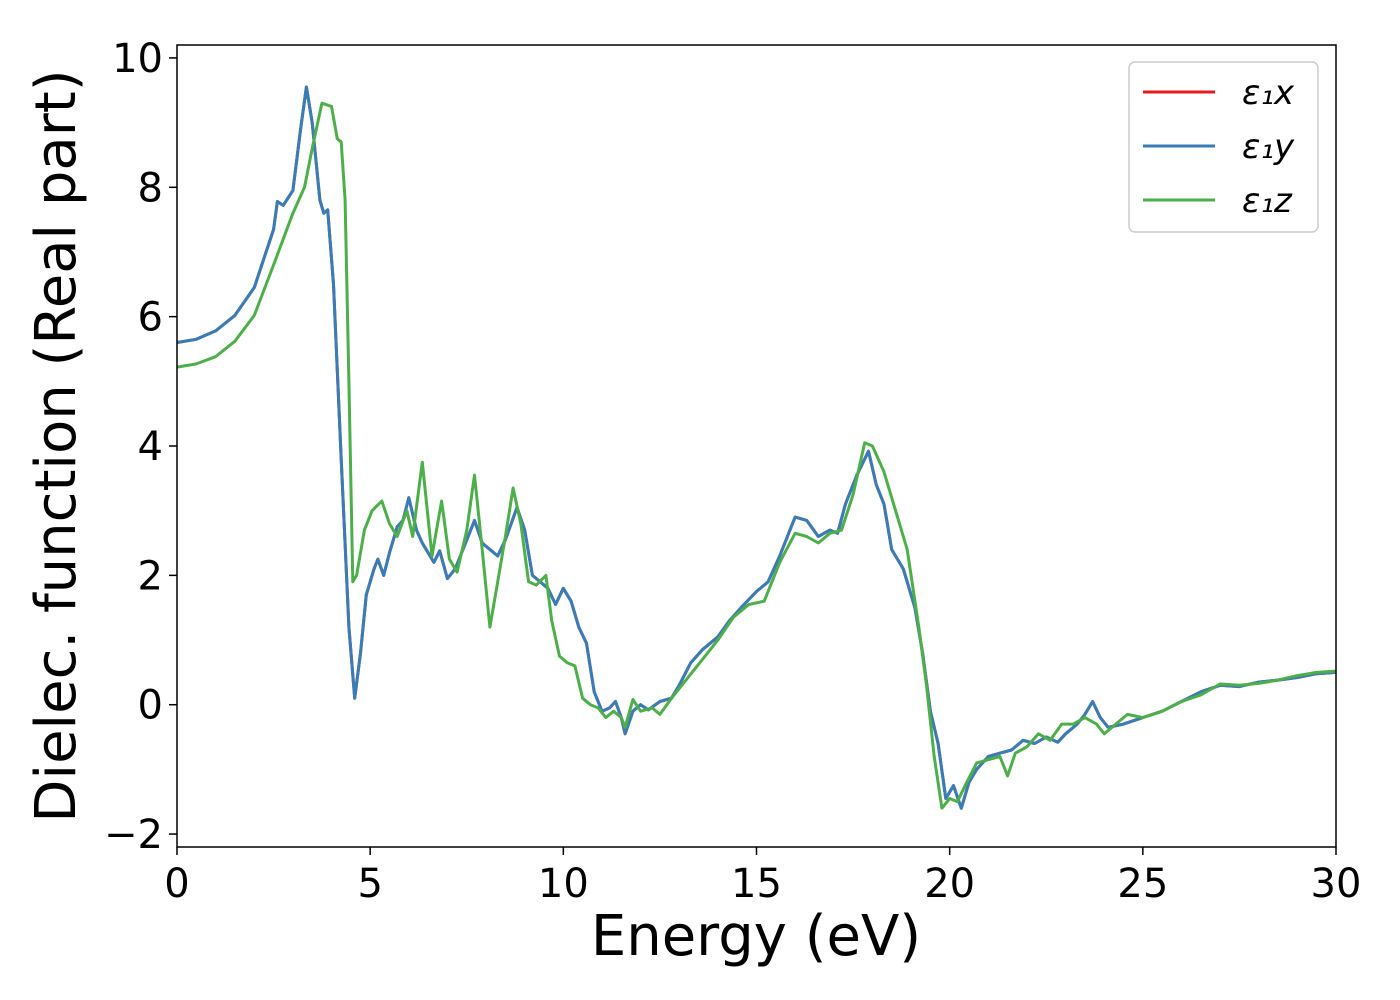 The image size is (1400, 1000). I want to click on legend-label-3: ε₁z, so click(1267, 201).